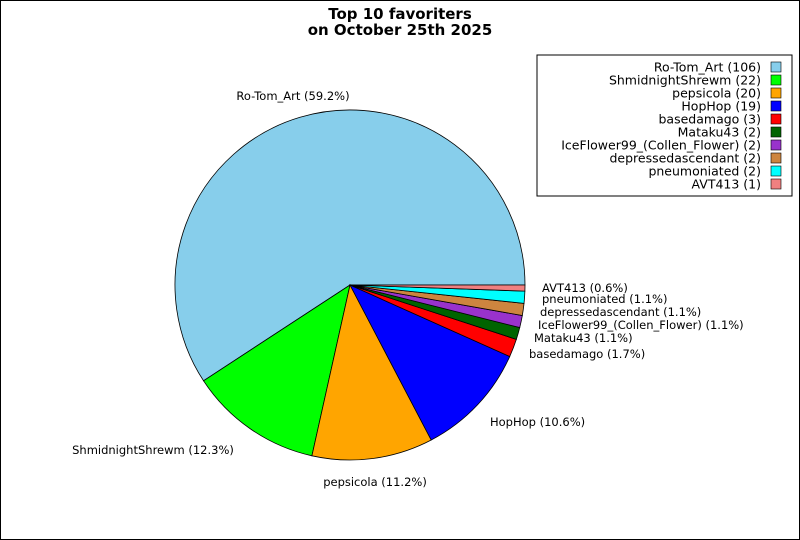  Describe the element at coordinates (716, 93) in the screenshot. I see `legend-entry-label: pepsicola (20)` at that location.